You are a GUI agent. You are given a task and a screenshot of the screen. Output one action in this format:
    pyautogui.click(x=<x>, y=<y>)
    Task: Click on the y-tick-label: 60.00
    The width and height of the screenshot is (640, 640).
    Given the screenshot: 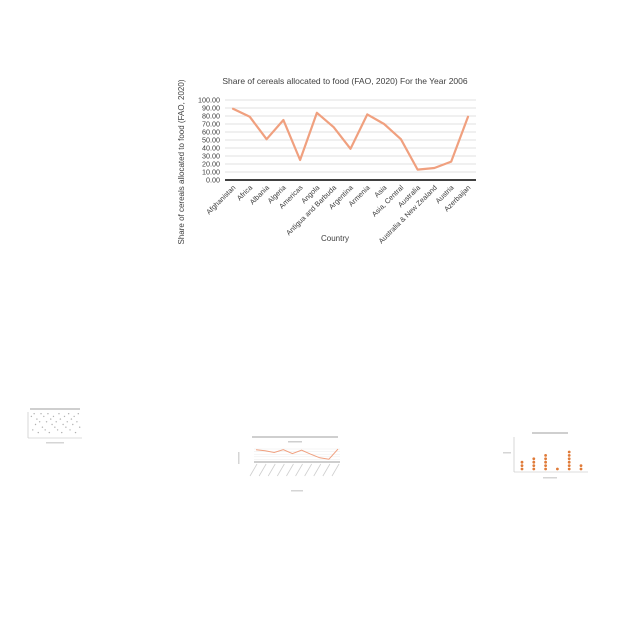 What is the action you would take?
    pyautogui.click(x=211, y=132)
    